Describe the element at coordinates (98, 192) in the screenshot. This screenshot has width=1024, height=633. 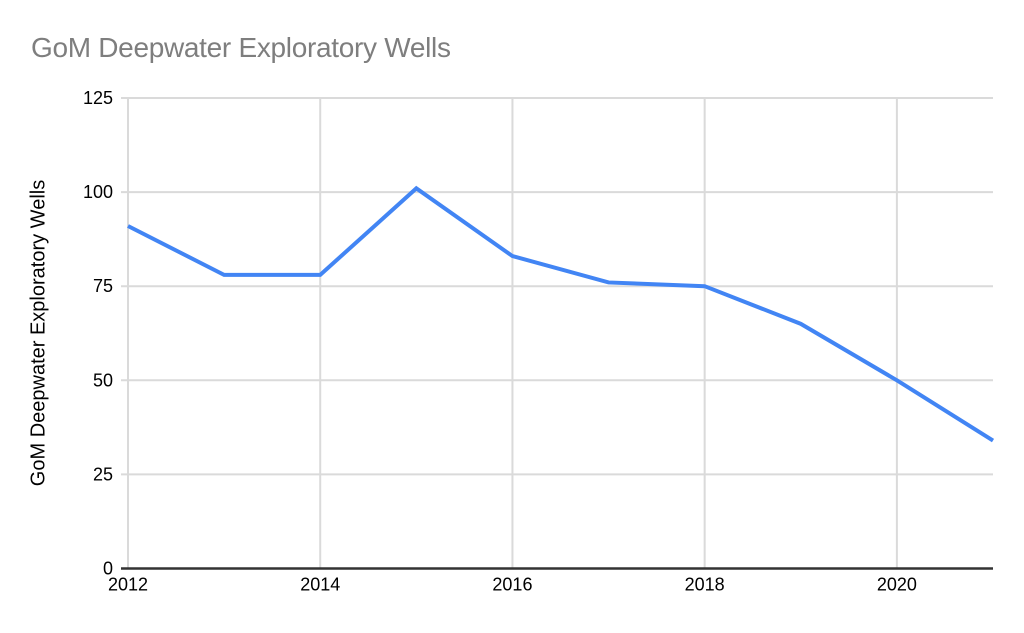
I see `y-tick-label: 100` at that location.